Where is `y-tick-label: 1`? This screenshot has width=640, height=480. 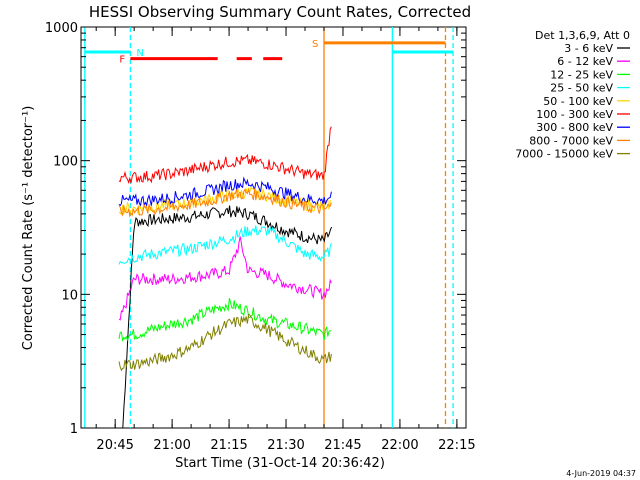 y-tick-label: 1 is located at coordinates (74, 429).